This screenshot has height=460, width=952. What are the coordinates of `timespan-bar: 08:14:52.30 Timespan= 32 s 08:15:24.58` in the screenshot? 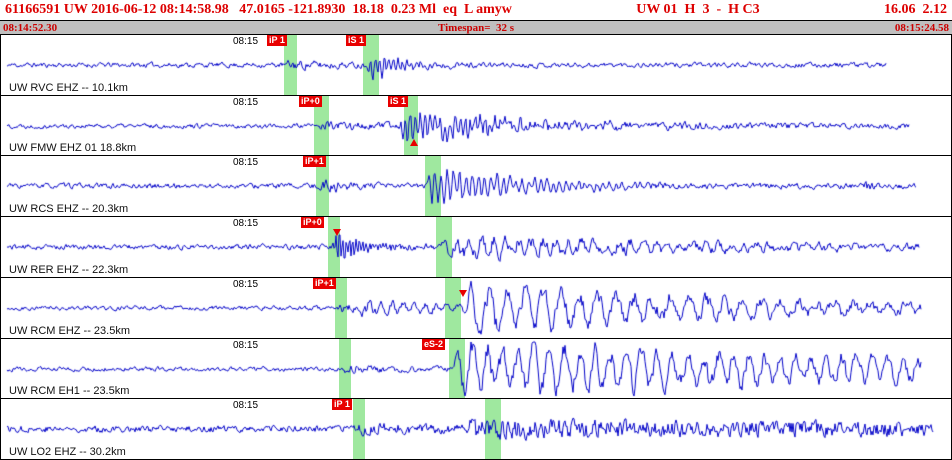 It's located at (476, 27).